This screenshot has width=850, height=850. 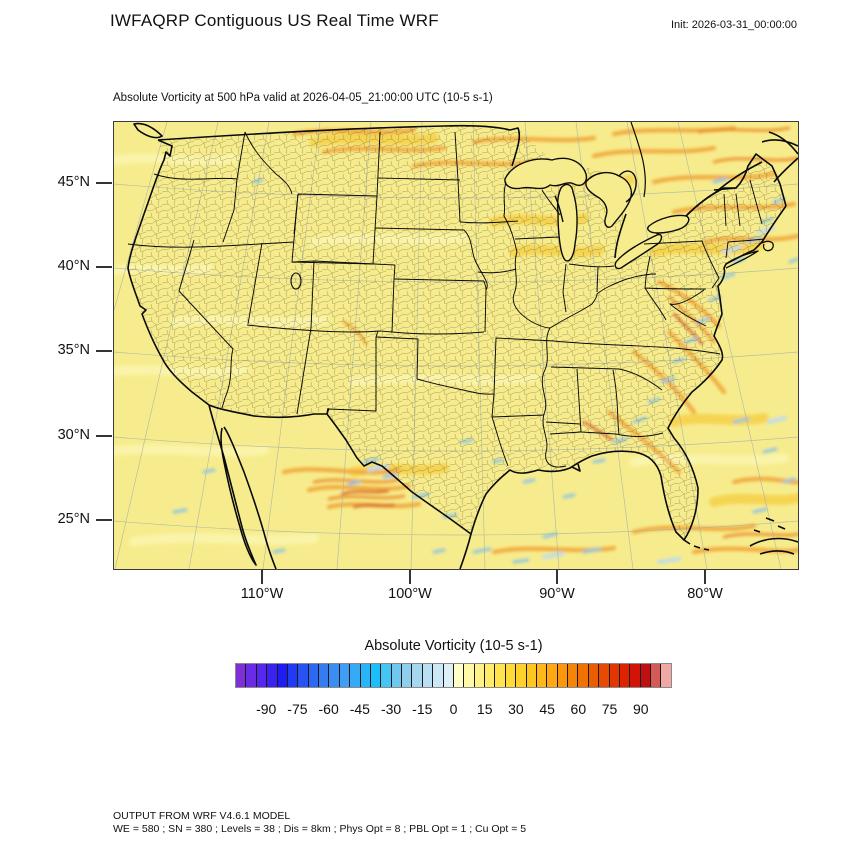 What do you see at coordinates (297, 709) in the screenshot?
I see `colorbar-tick-label: -75` at bounding box center [297, 709].